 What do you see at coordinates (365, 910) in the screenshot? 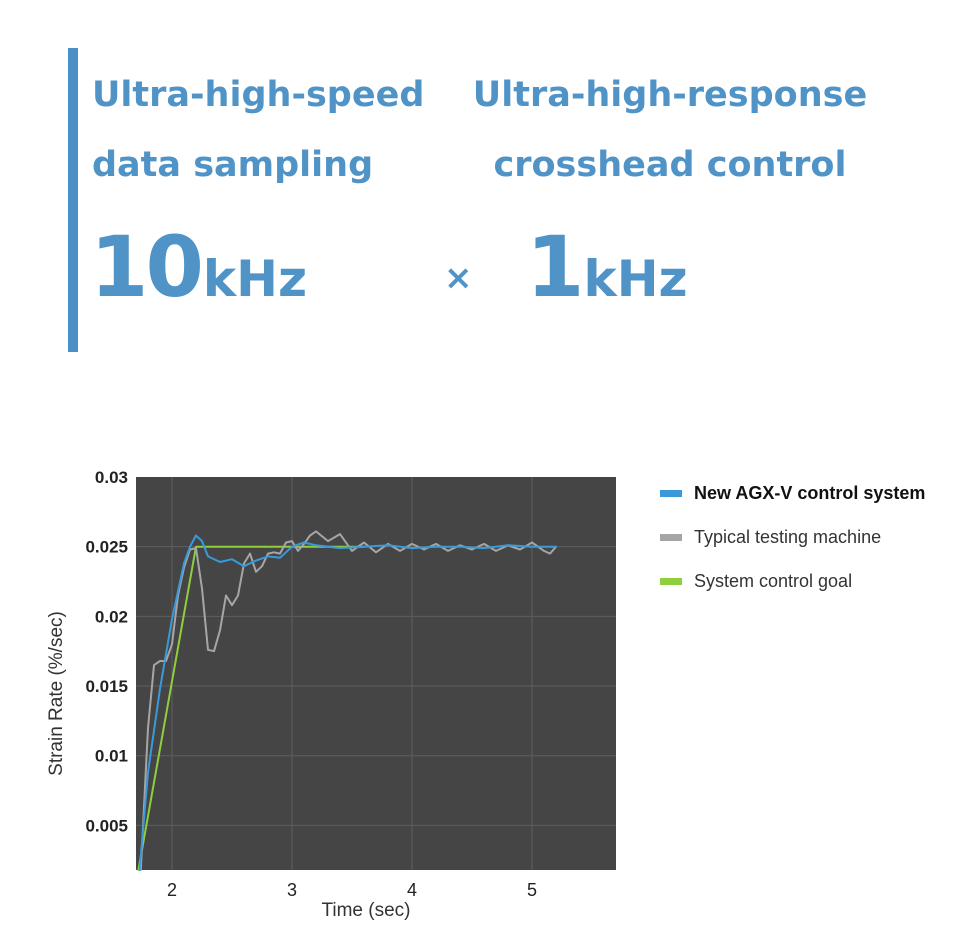
I see `x-axis-label: Time (sec)` at bounding box center [365, 910].